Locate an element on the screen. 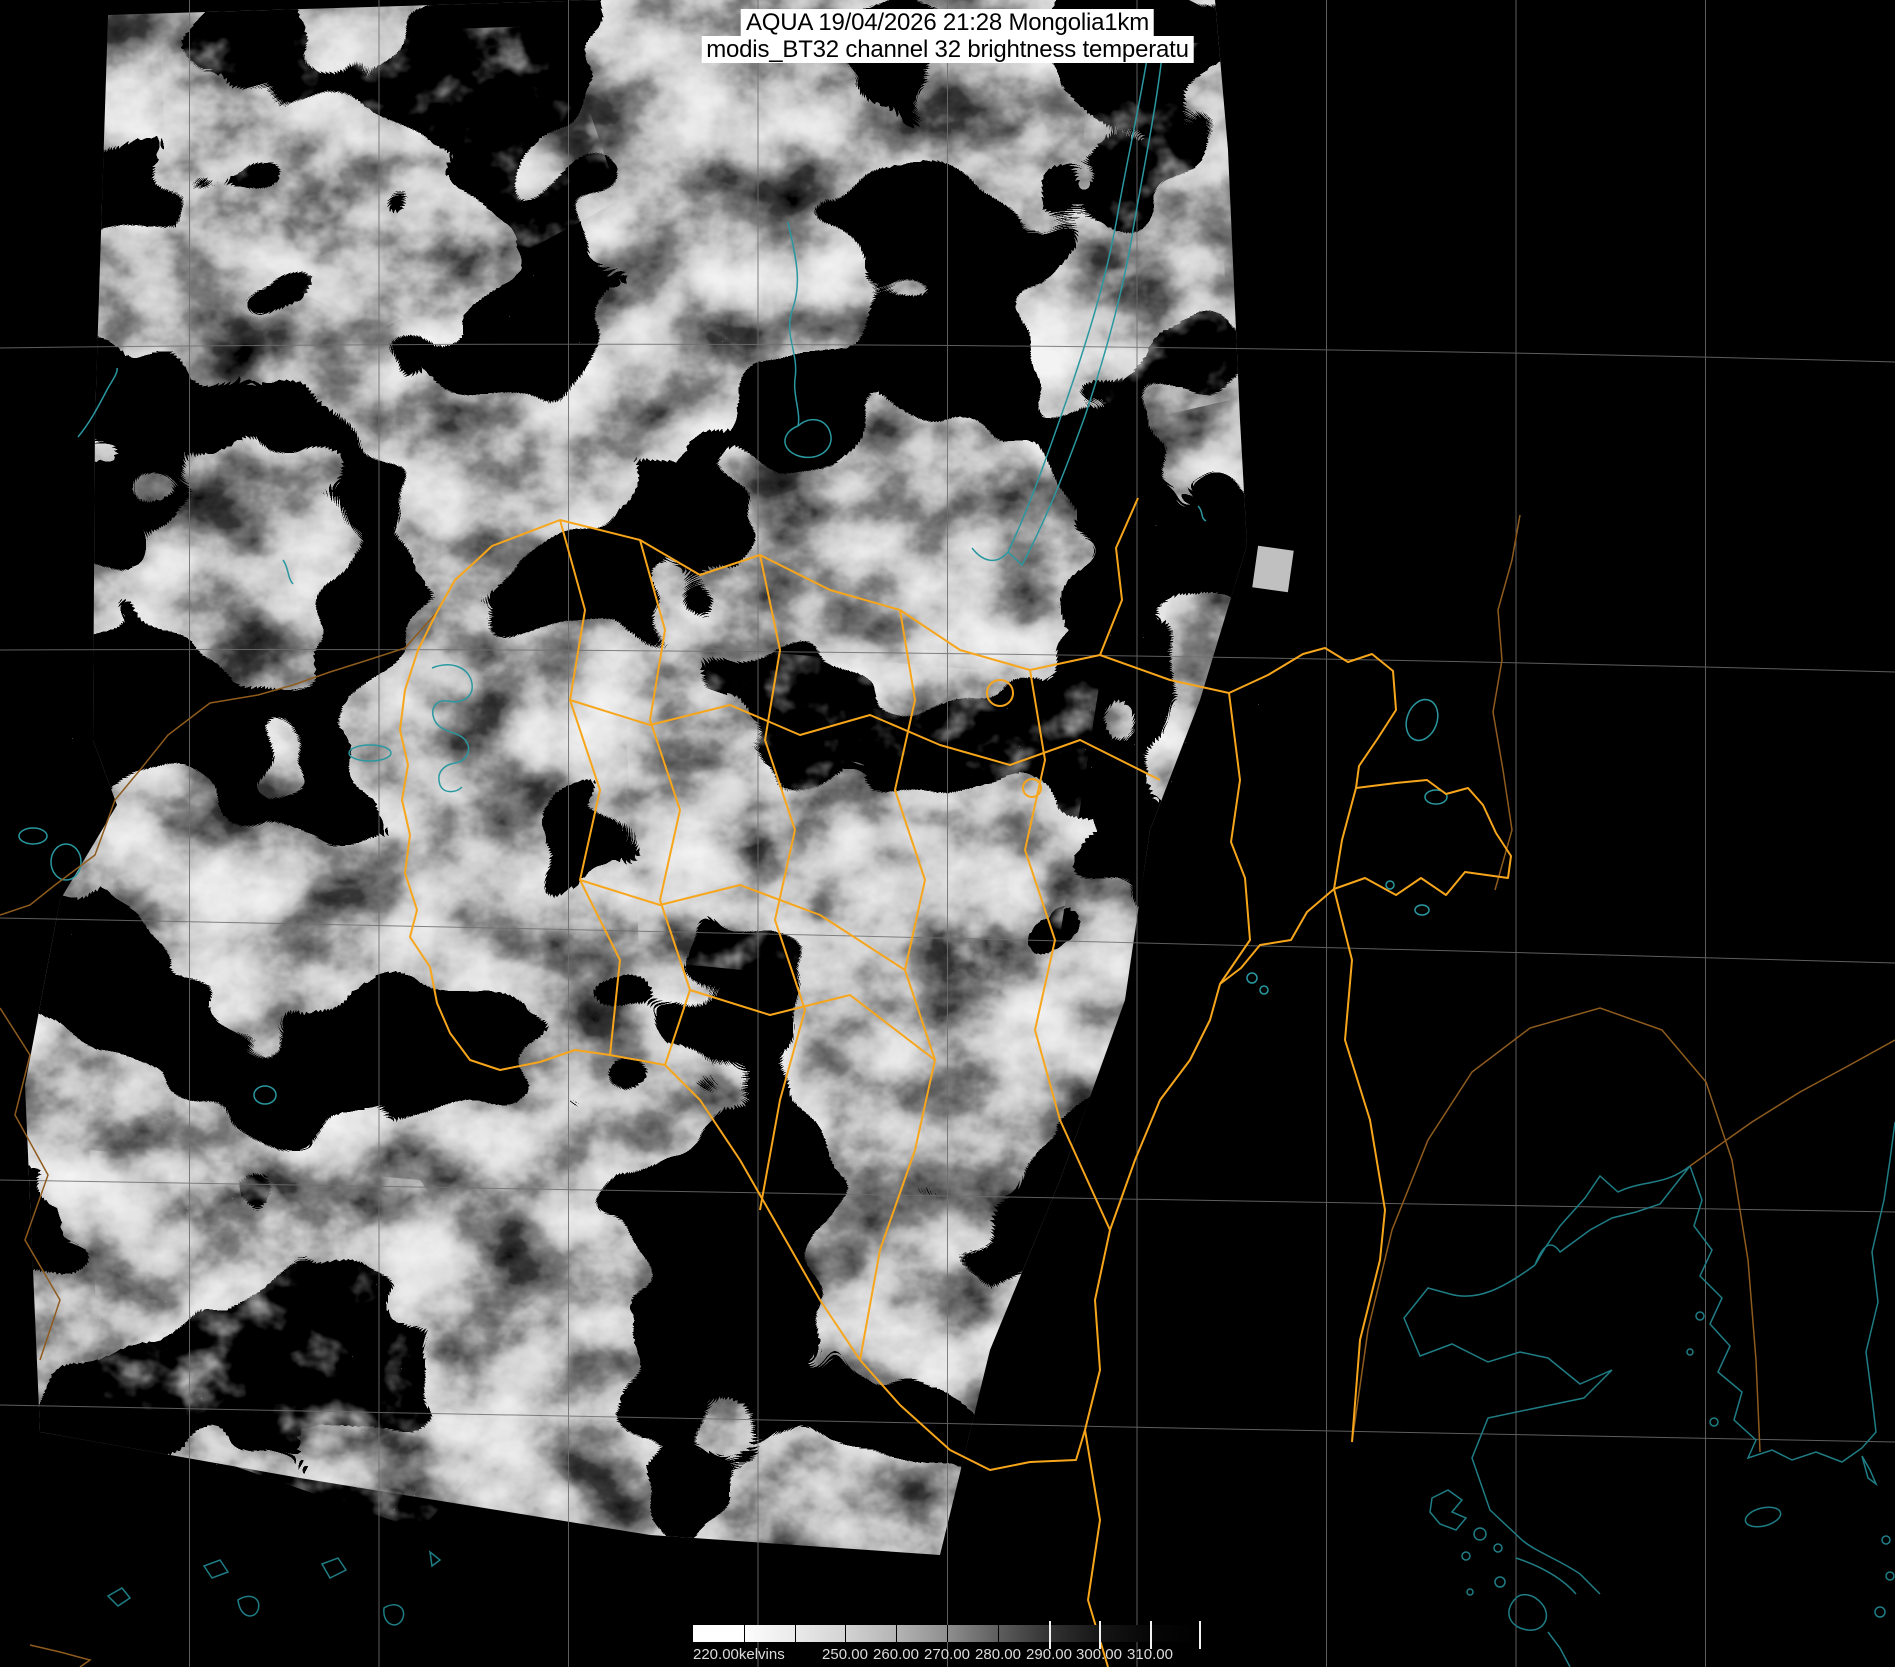  colorbar-unit-label: 220.00kelvins is located at coordinates (739, 1654).